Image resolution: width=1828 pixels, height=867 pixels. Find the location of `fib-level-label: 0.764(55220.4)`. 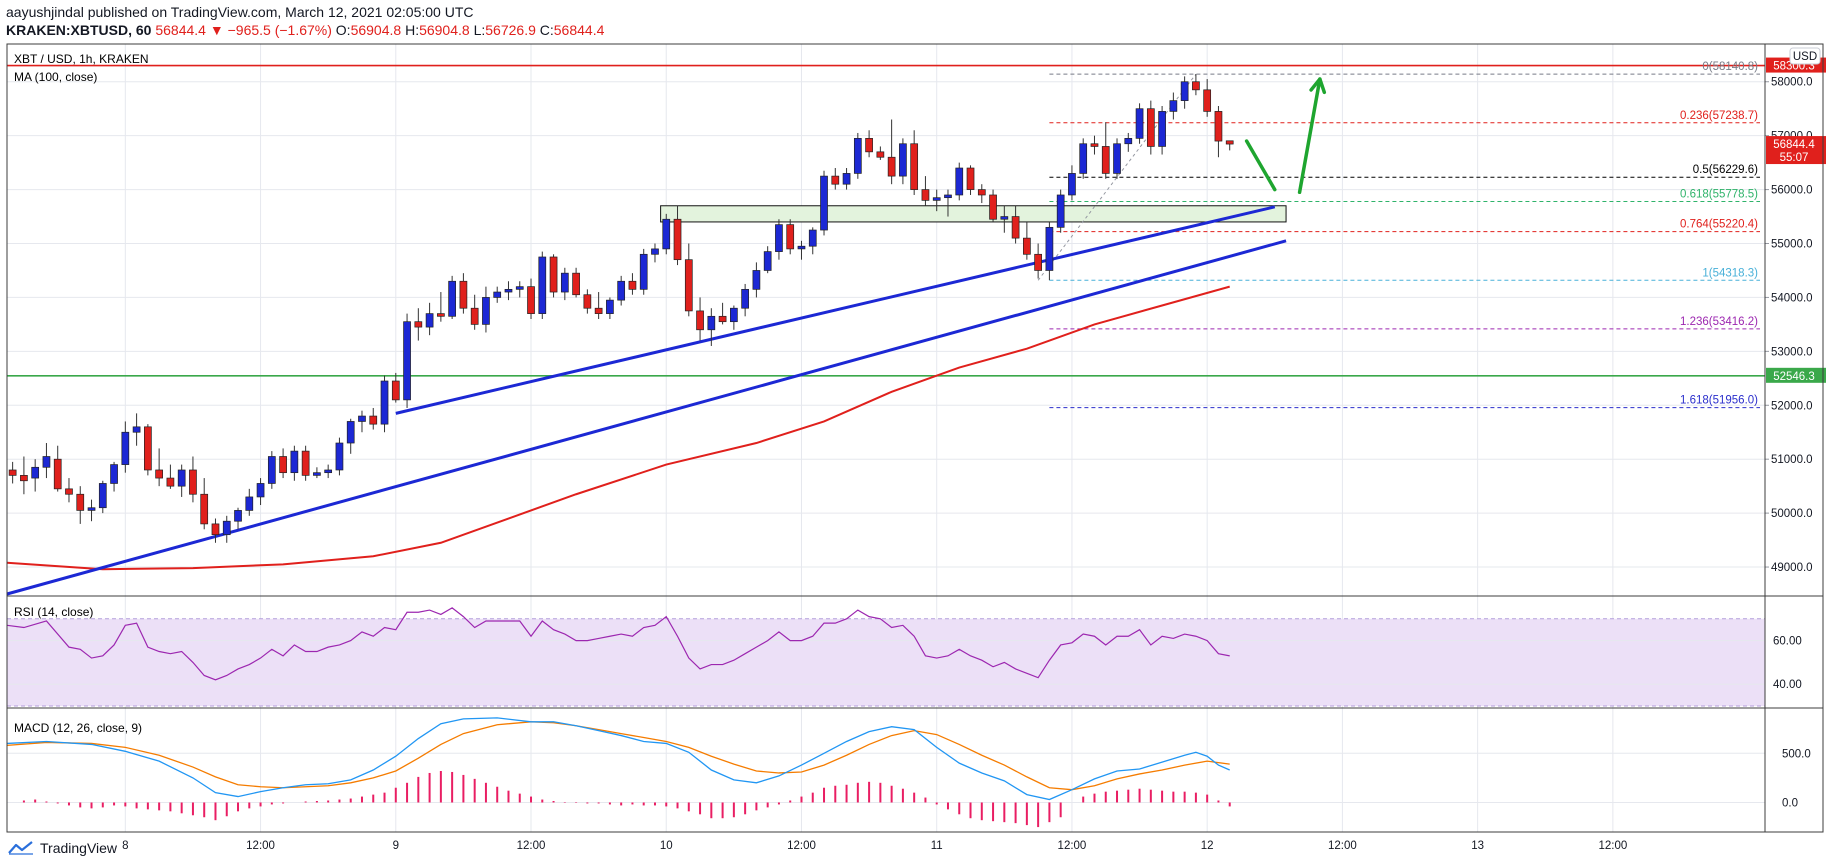

fib-level-label: 0.764(55220.4) is located at coordinates (1719, 225).